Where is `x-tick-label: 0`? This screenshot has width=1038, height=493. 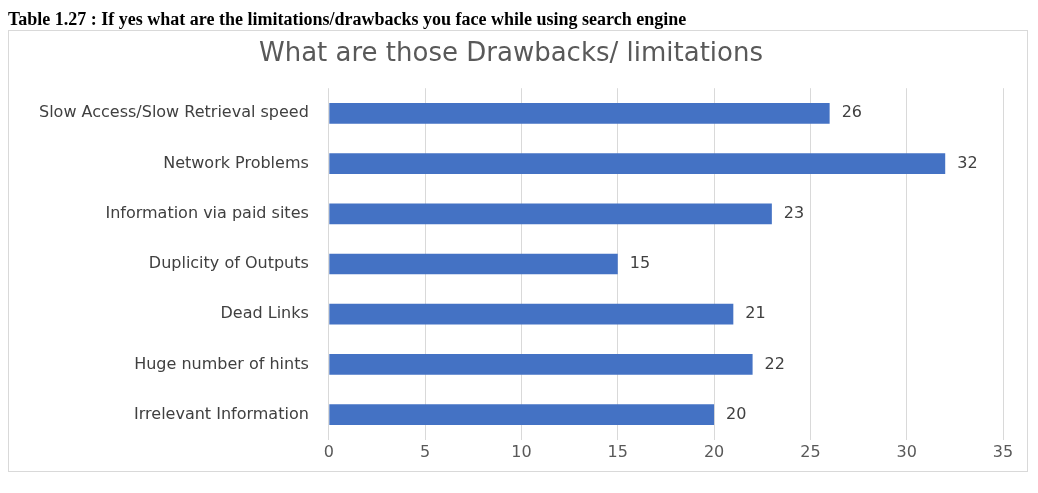
x-tick-label: 0 is located at coordinates (328, 451).